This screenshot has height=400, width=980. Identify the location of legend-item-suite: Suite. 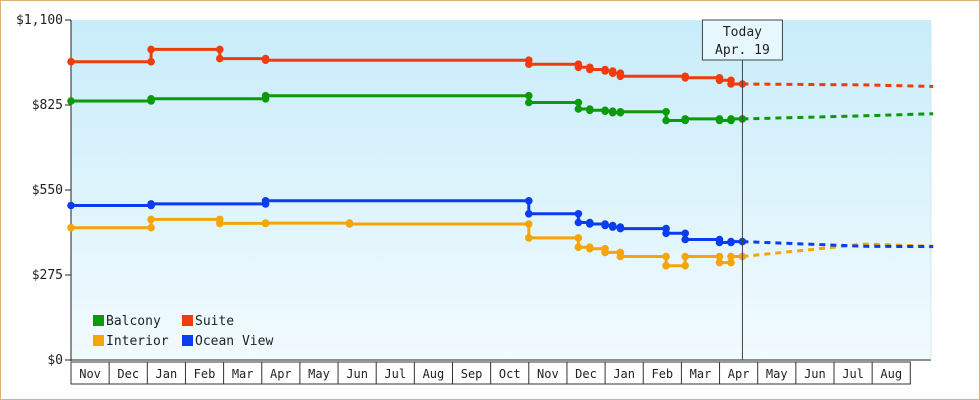
(208, 321).